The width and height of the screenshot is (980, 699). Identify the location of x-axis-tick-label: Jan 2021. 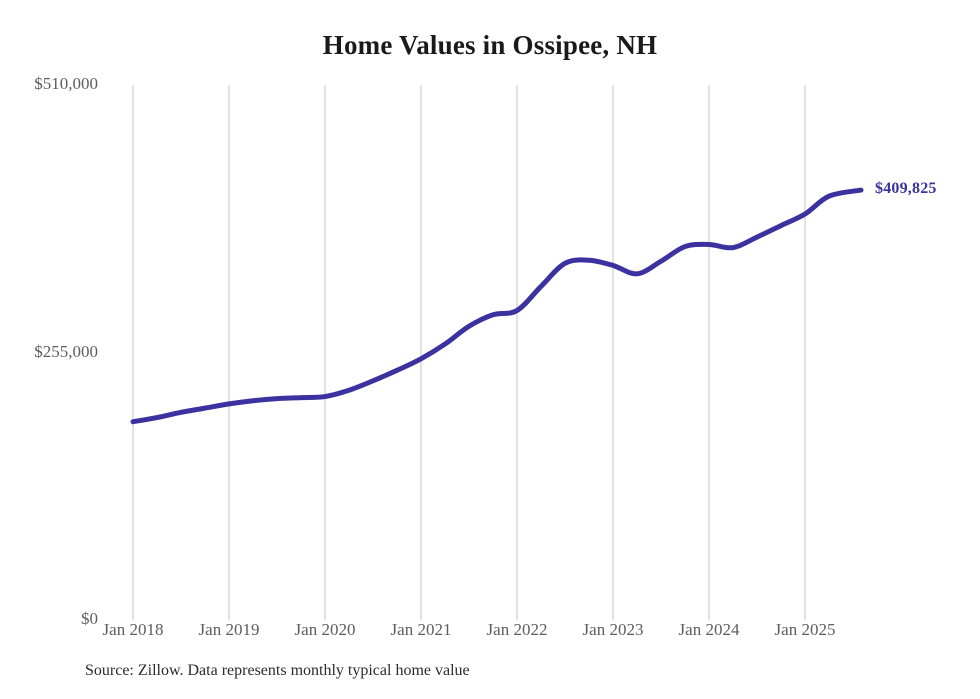
(421, 629).